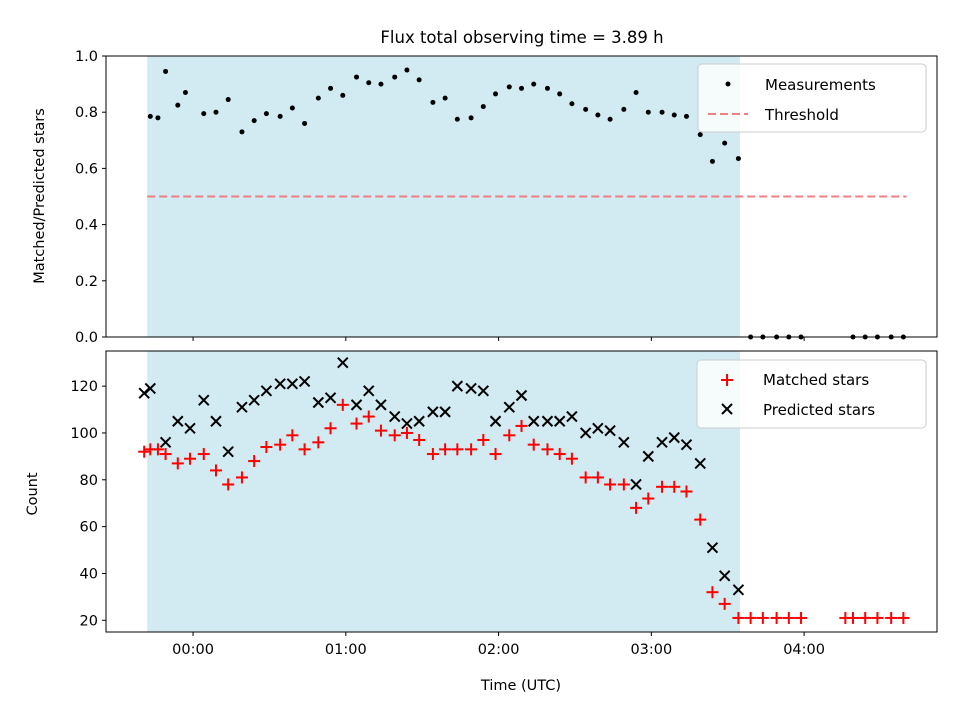  I want to click on bottom-y-tick-label: 40, so click(89, 574).